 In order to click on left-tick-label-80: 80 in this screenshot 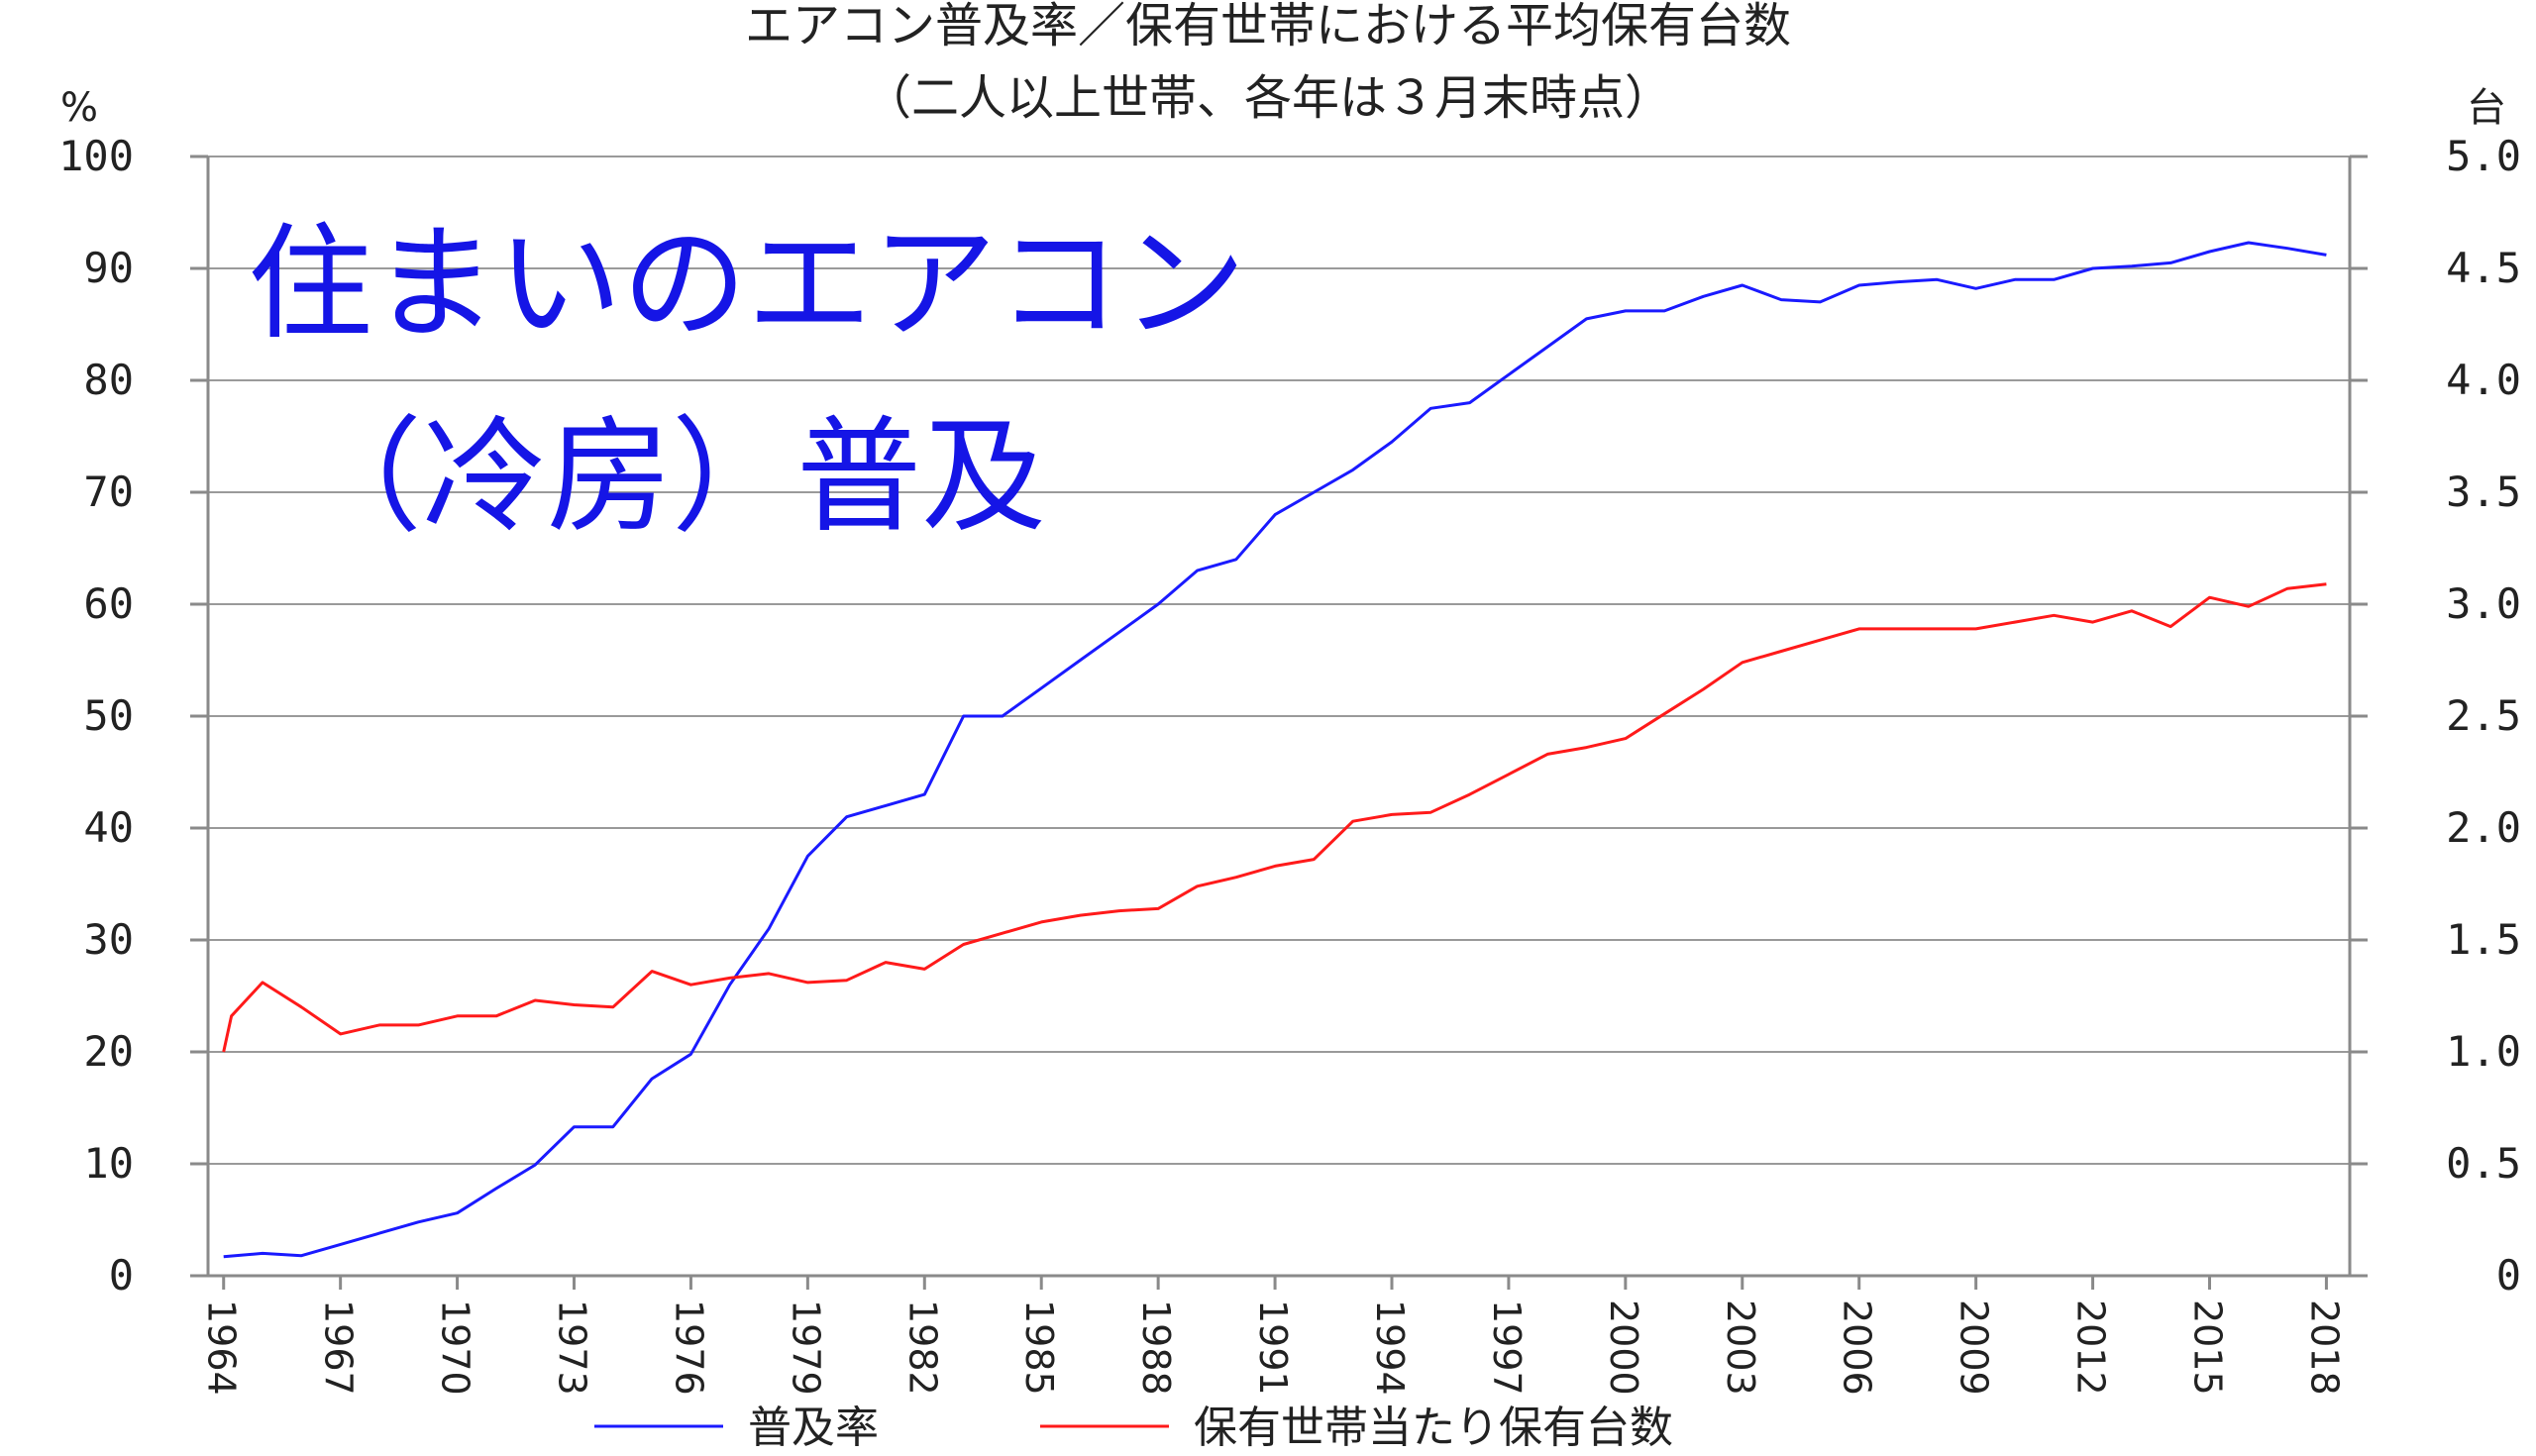, I will do `click(108, 380)`.